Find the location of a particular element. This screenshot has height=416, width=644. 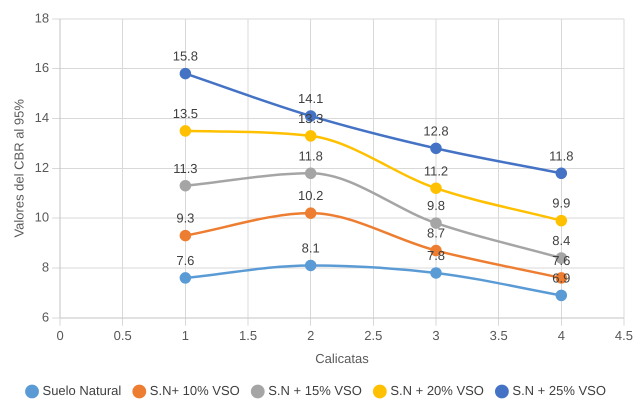

legend-label: S.N + 25% VSO is located at coordinates (559, 390).